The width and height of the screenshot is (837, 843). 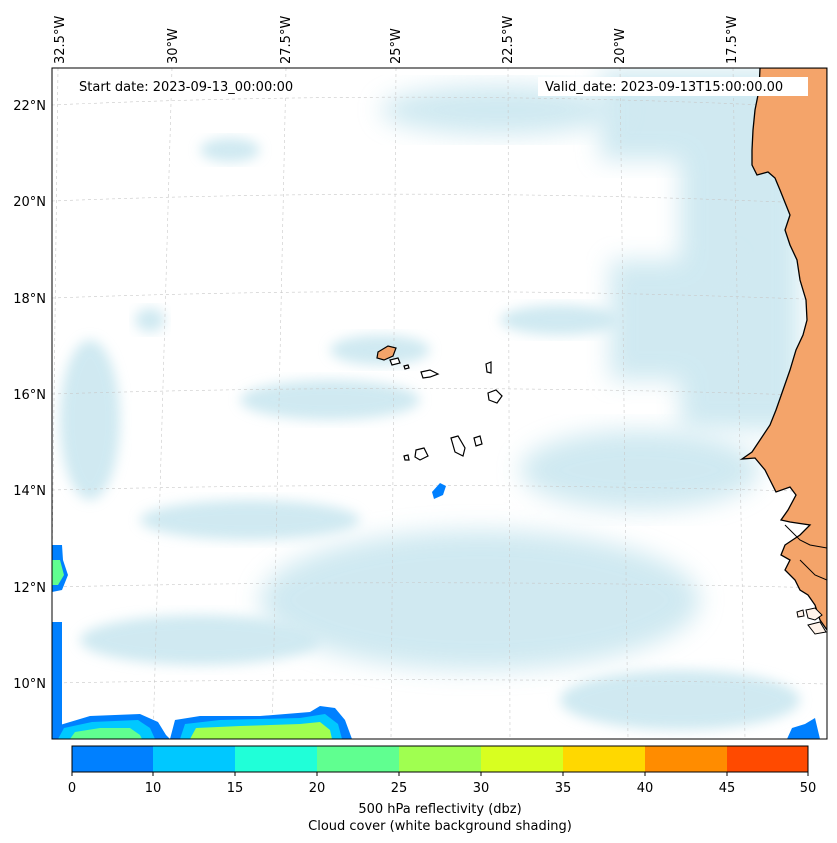 I want to click on colorbar-border, so click(x=440, y=759).